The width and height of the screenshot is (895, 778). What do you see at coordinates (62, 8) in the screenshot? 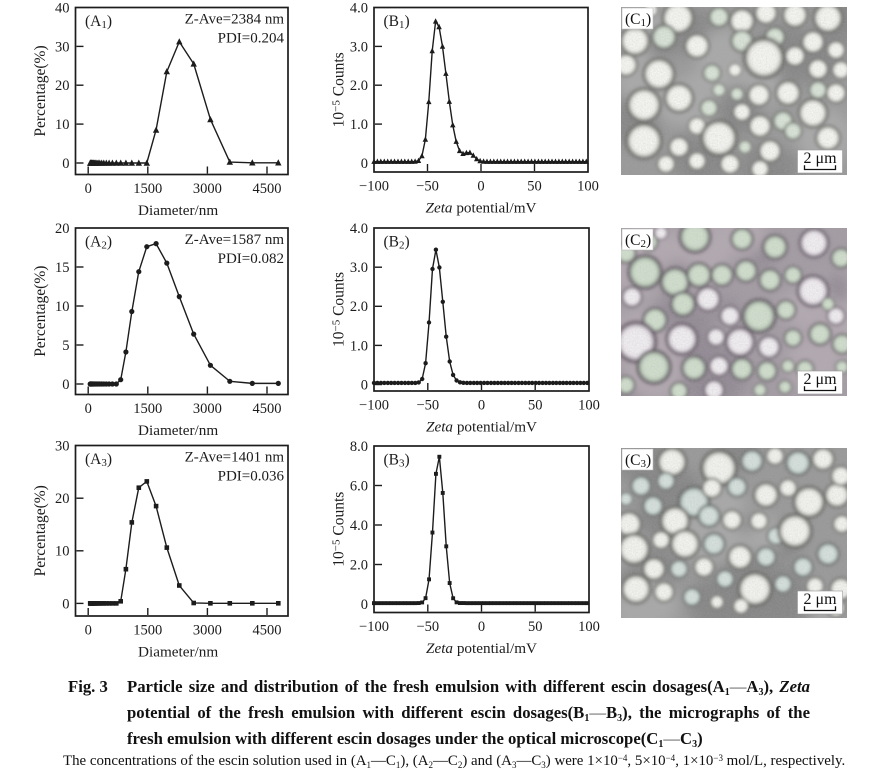
I see `svg-text: 40` at bounding box center [62, 8].